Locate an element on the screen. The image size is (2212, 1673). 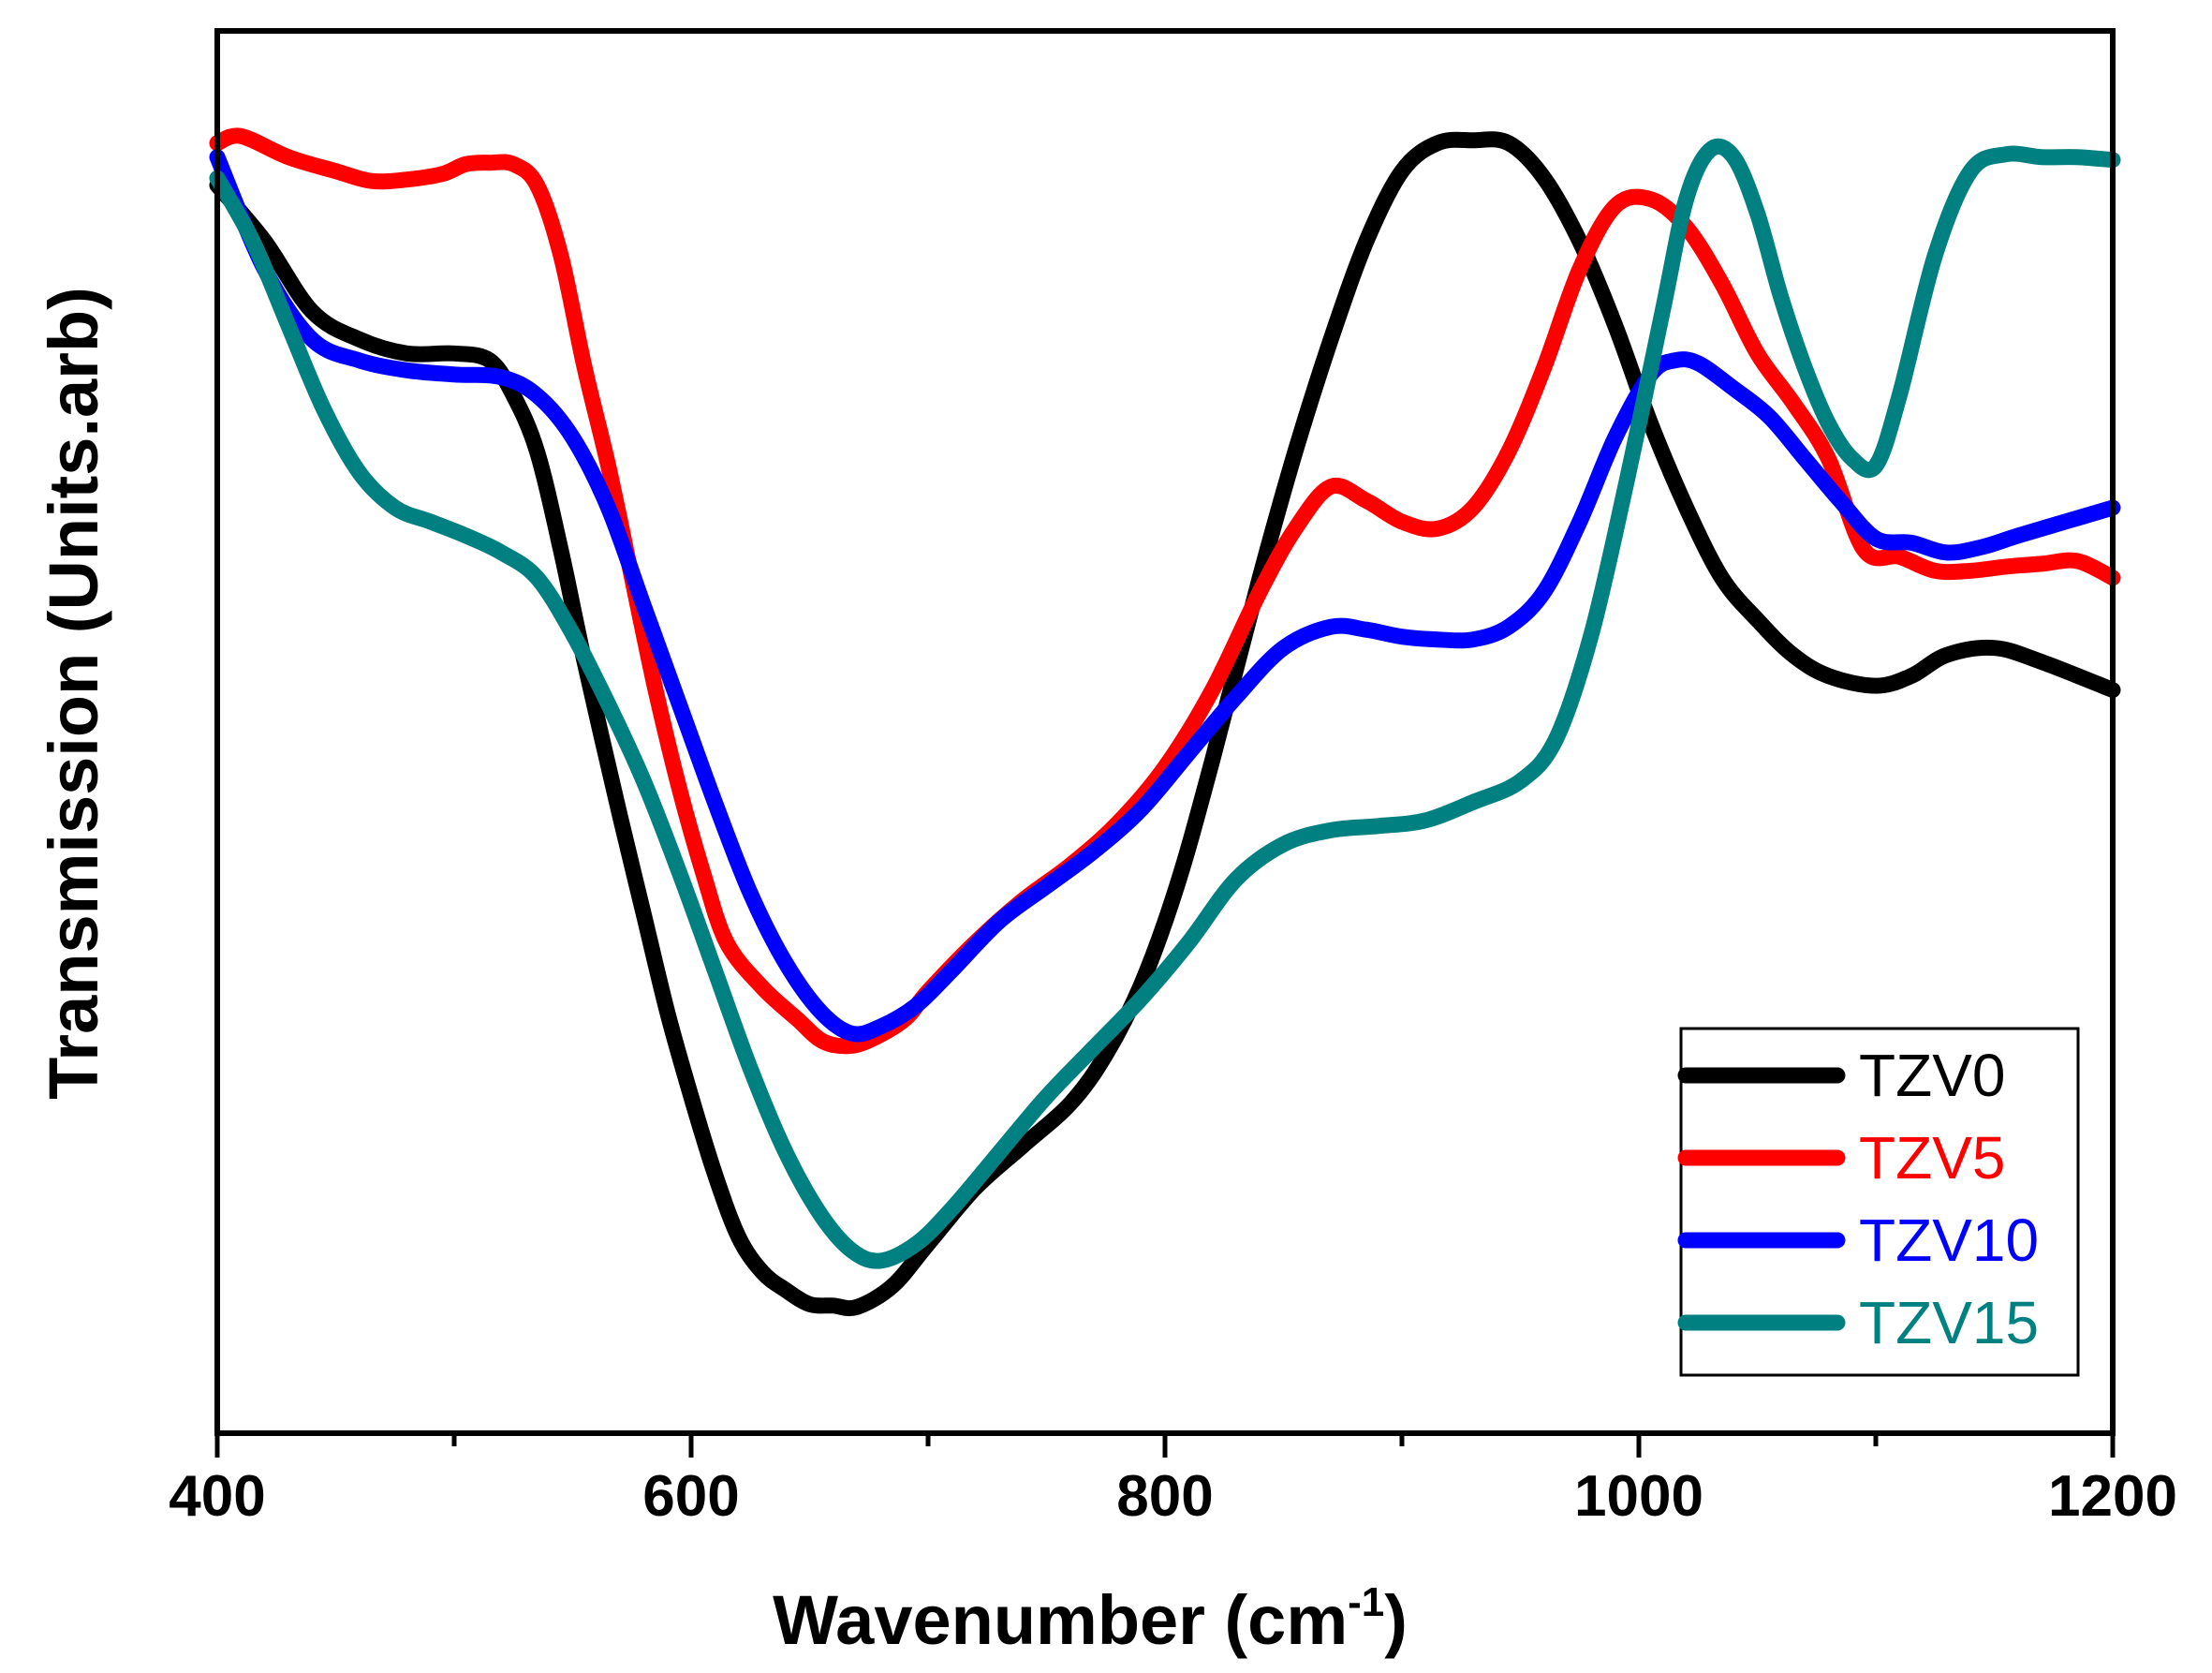
x-axis: 400 600 800 1000 1200 is located at coordinates (1173, 1481).